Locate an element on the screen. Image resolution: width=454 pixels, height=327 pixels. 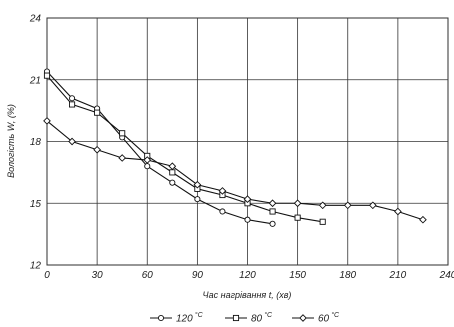
y-tick-label: 12 is located at coordinates (36, 266).